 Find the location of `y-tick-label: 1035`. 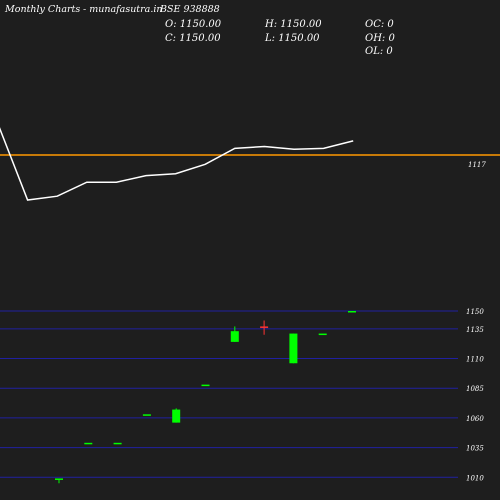

y-tick-label: 1035 is located at coordinates (475, 449).